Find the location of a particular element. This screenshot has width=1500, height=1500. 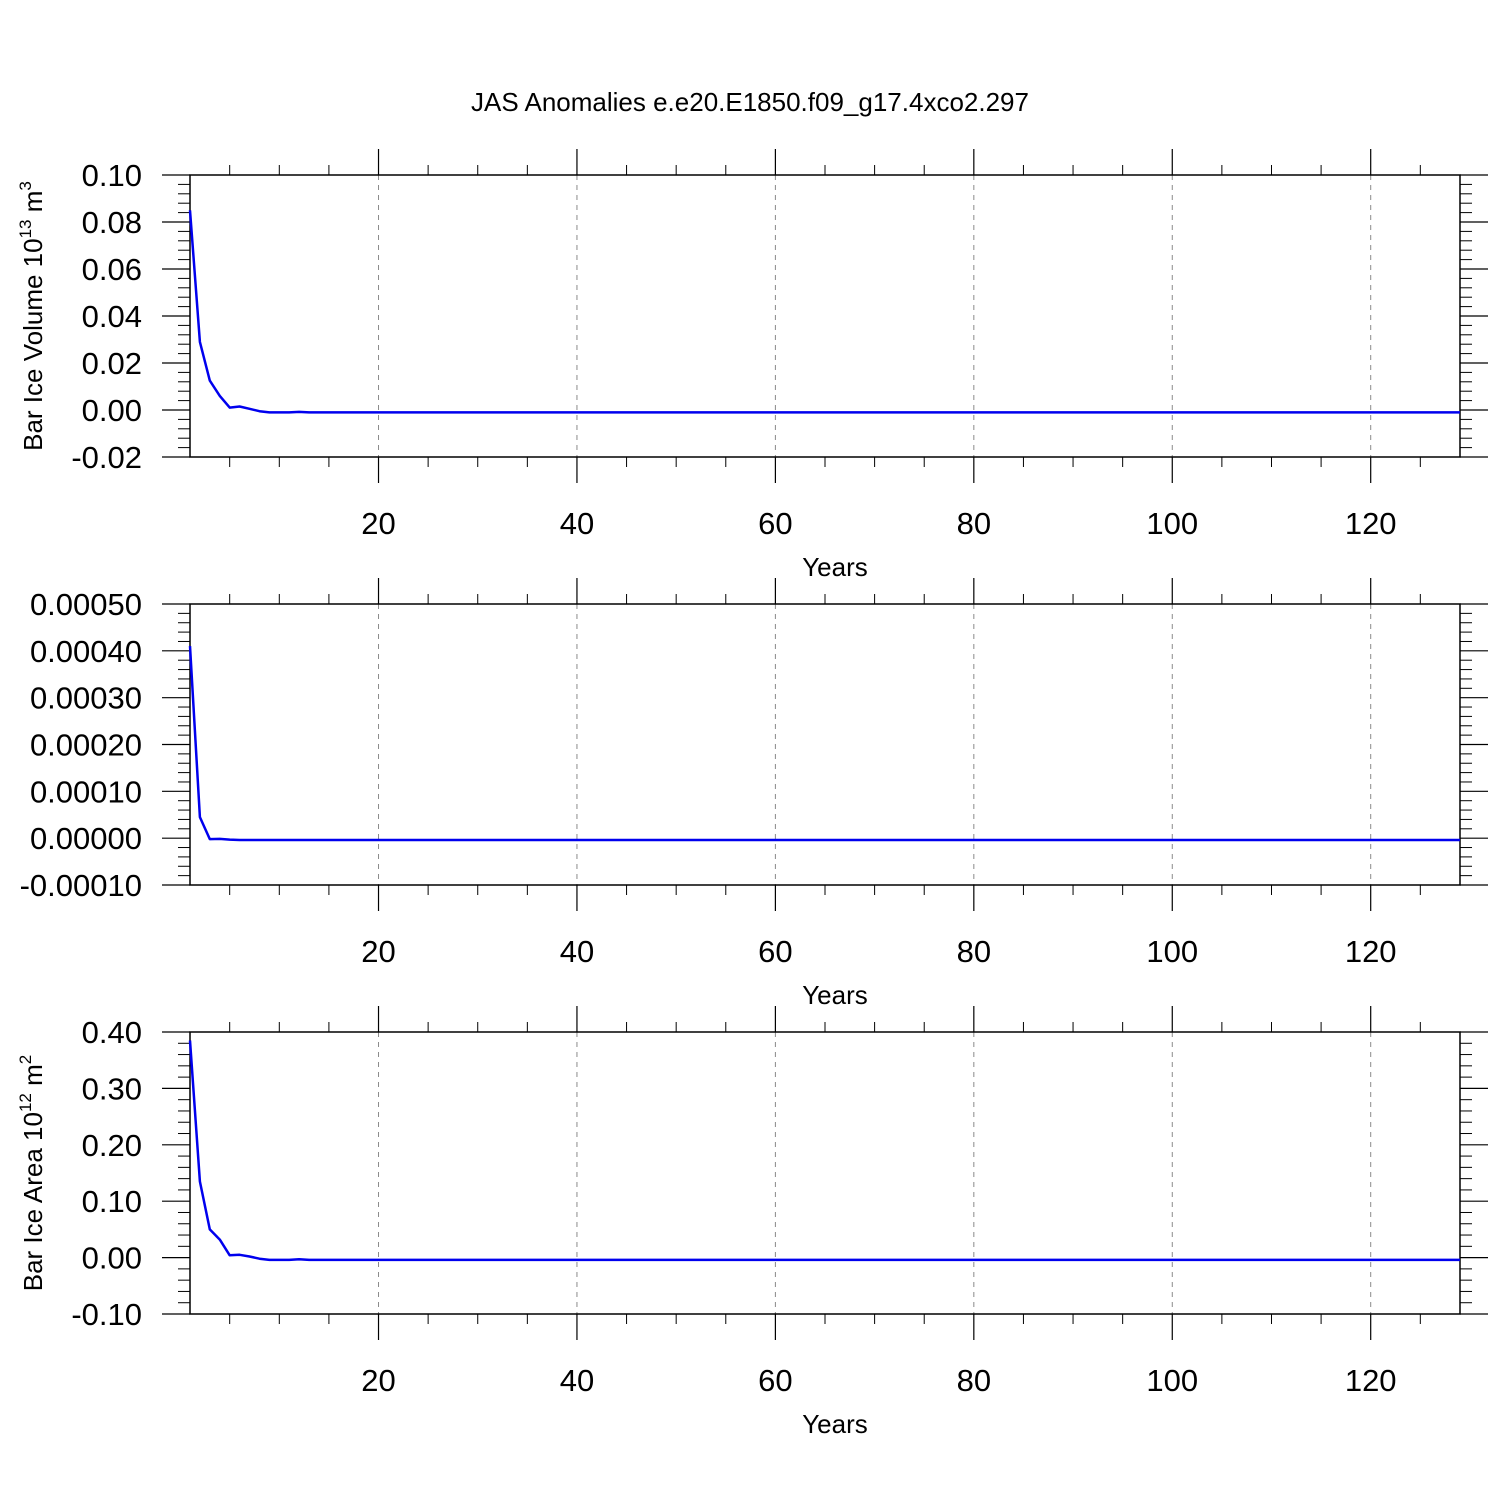

y-tick-label: 0.30 is located at coordinates (112, 1088).